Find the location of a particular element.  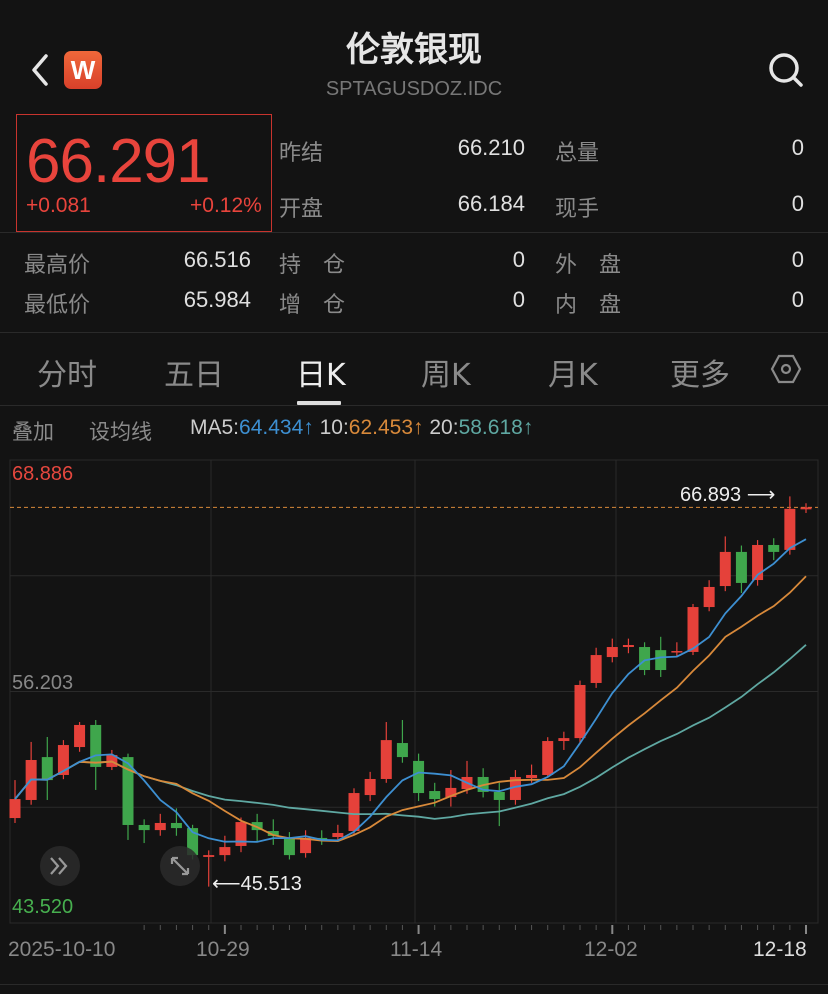

tab-five-day: 五日 is located at coordinates (194, 375).